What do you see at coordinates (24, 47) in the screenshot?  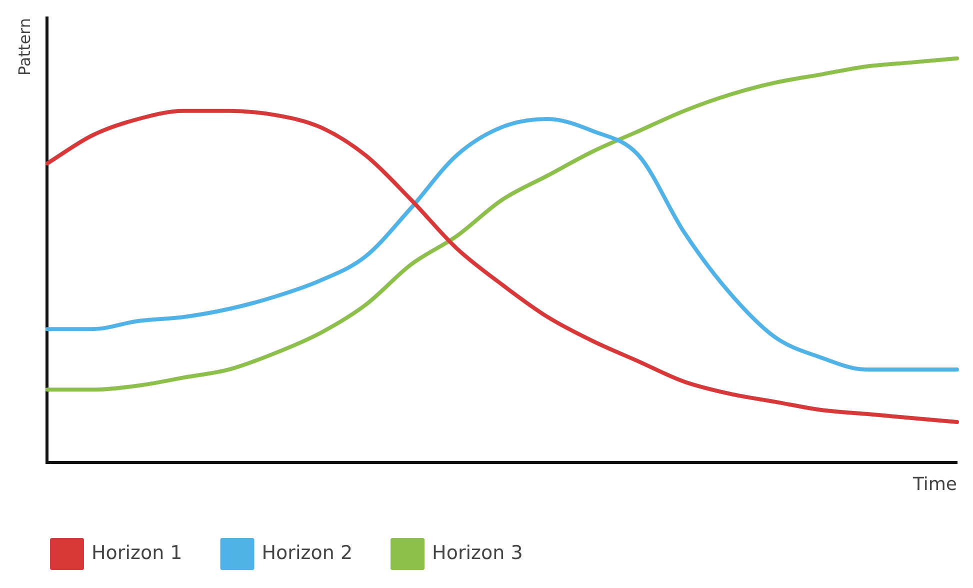 I see `y-axis-title: Pattern` at bounding box center [24, 47].